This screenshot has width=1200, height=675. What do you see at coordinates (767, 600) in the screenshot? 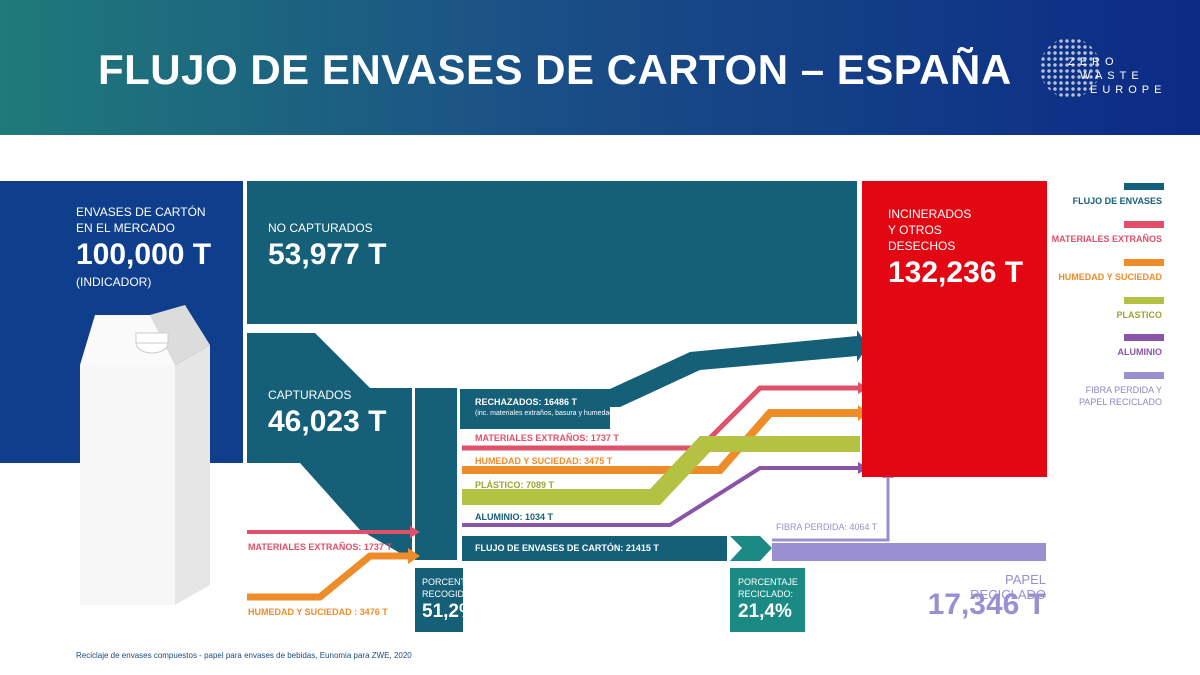
I see `reciclado-box` at bounding box center [767, 600].